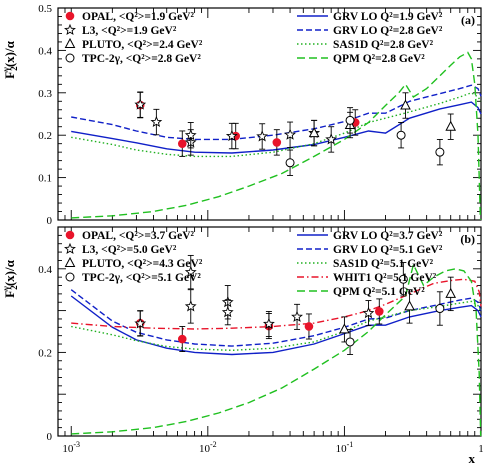  Describe the element at coordinates (467, 239) in the screenshot. I see `panel-label: (b)` at that location.